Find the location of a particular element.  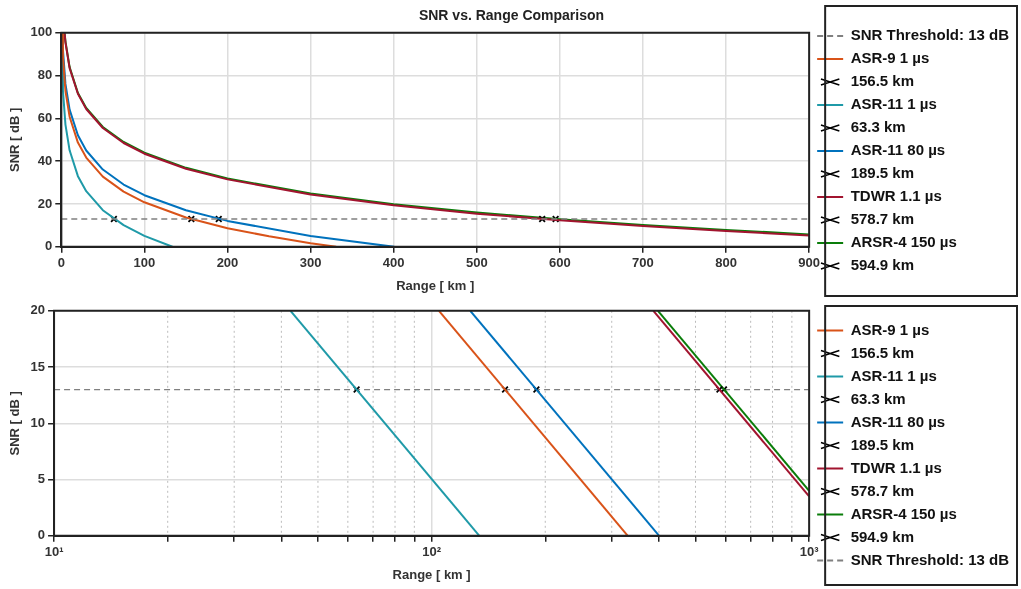

y-tick-label: 80 is located at coordinates (45, 75).